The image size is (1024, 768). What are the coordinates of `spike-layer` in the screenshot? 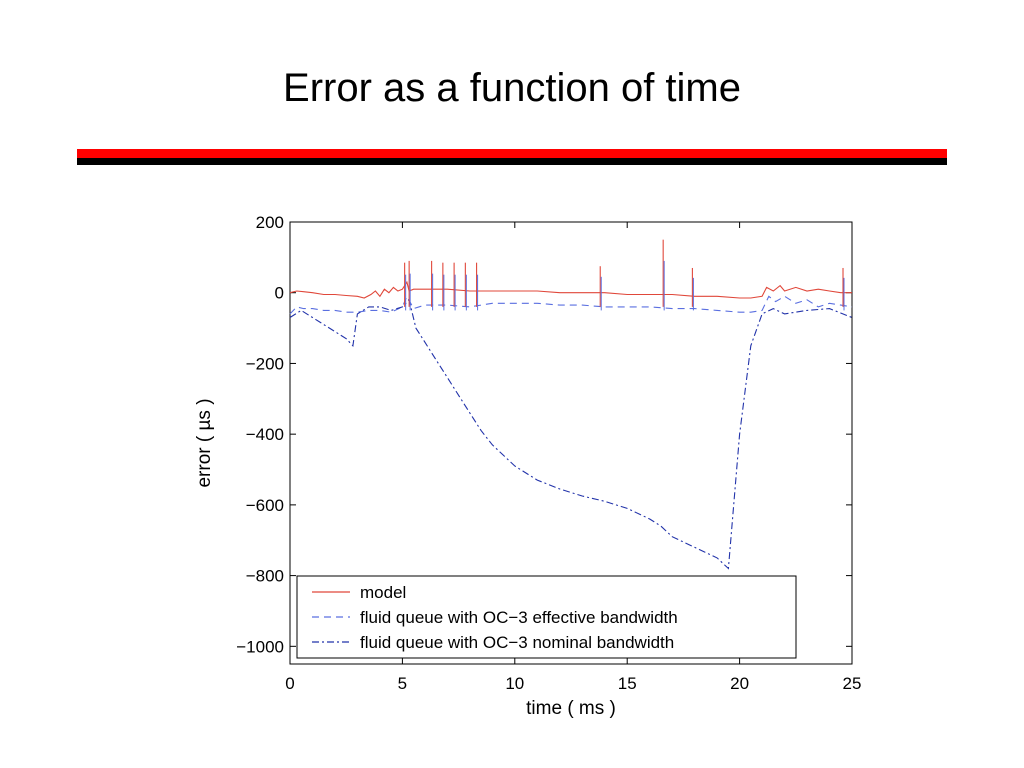 It's located at (624, 275).